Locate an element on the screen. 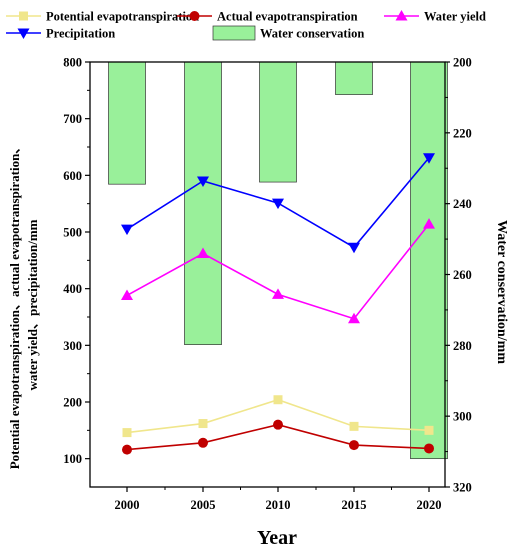 The image size is (517, 550). left-tick-label-800: 800 is located at coordinates (72, 63).